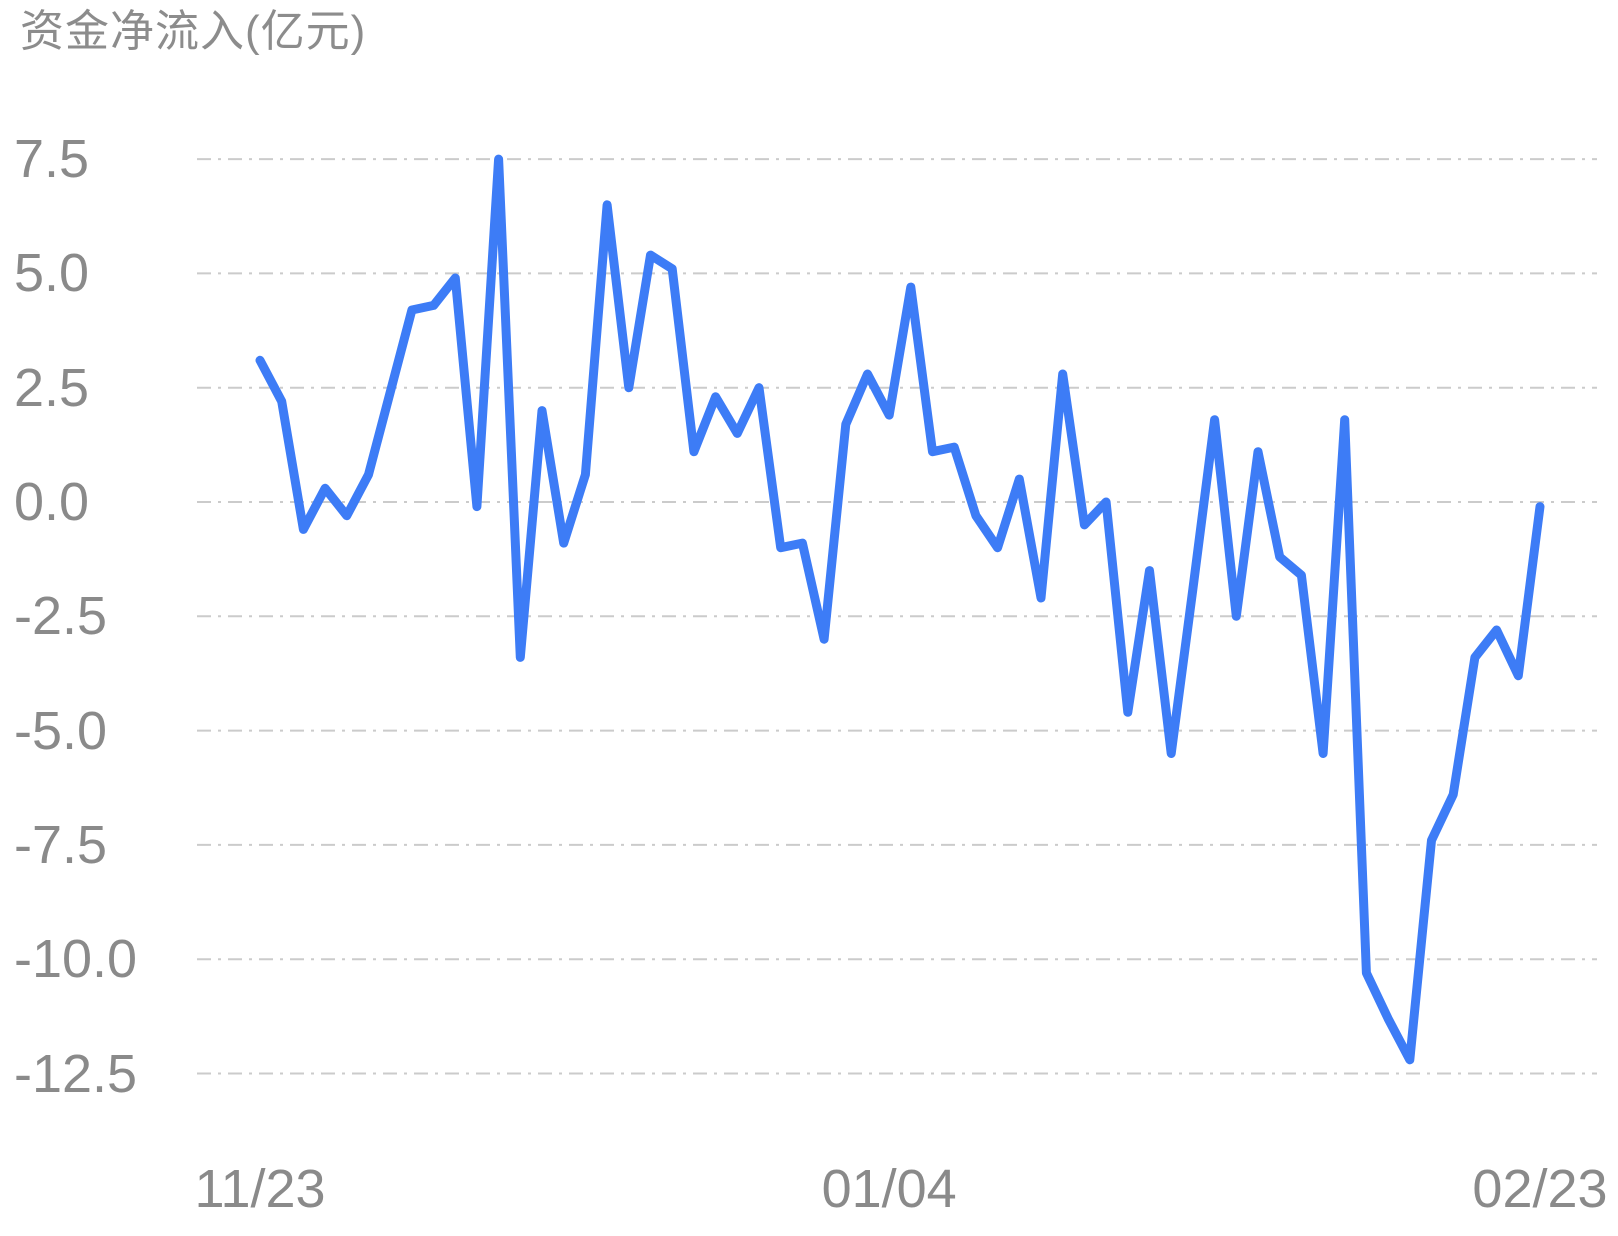 The width and height of the screenshot is (1618, 1236). I want to click on y-axis-tick-label: -2.5, so click(61, 616).